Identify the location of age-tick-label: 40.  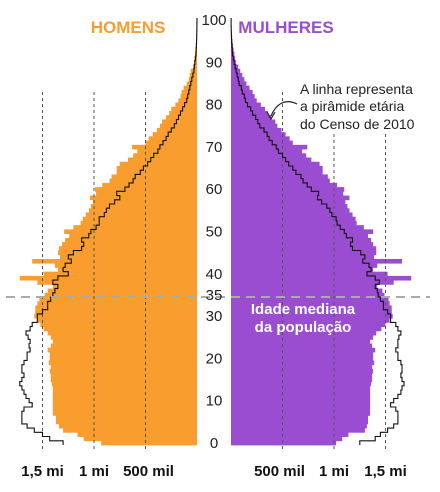
(214, 274).